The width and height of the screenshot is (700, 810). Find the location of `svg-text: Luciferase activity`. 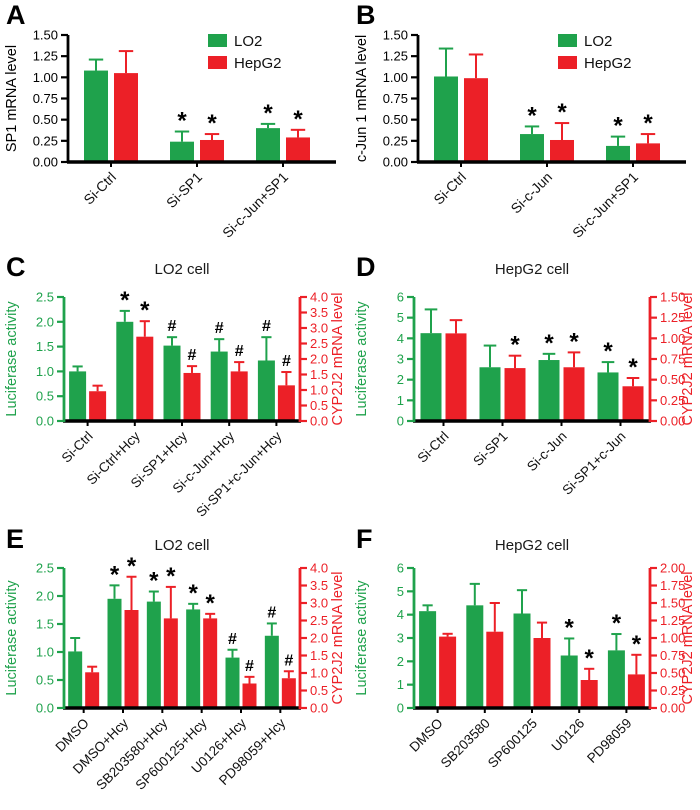

svg-text: Luciferase activity is located at coordinates (362, 359).